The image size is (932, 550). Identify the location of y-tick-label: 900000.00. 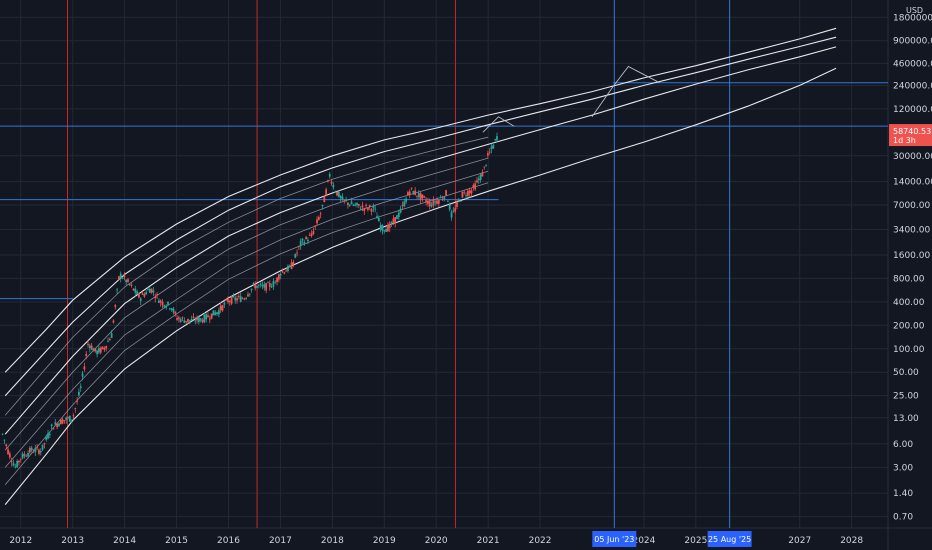
(912, 42).